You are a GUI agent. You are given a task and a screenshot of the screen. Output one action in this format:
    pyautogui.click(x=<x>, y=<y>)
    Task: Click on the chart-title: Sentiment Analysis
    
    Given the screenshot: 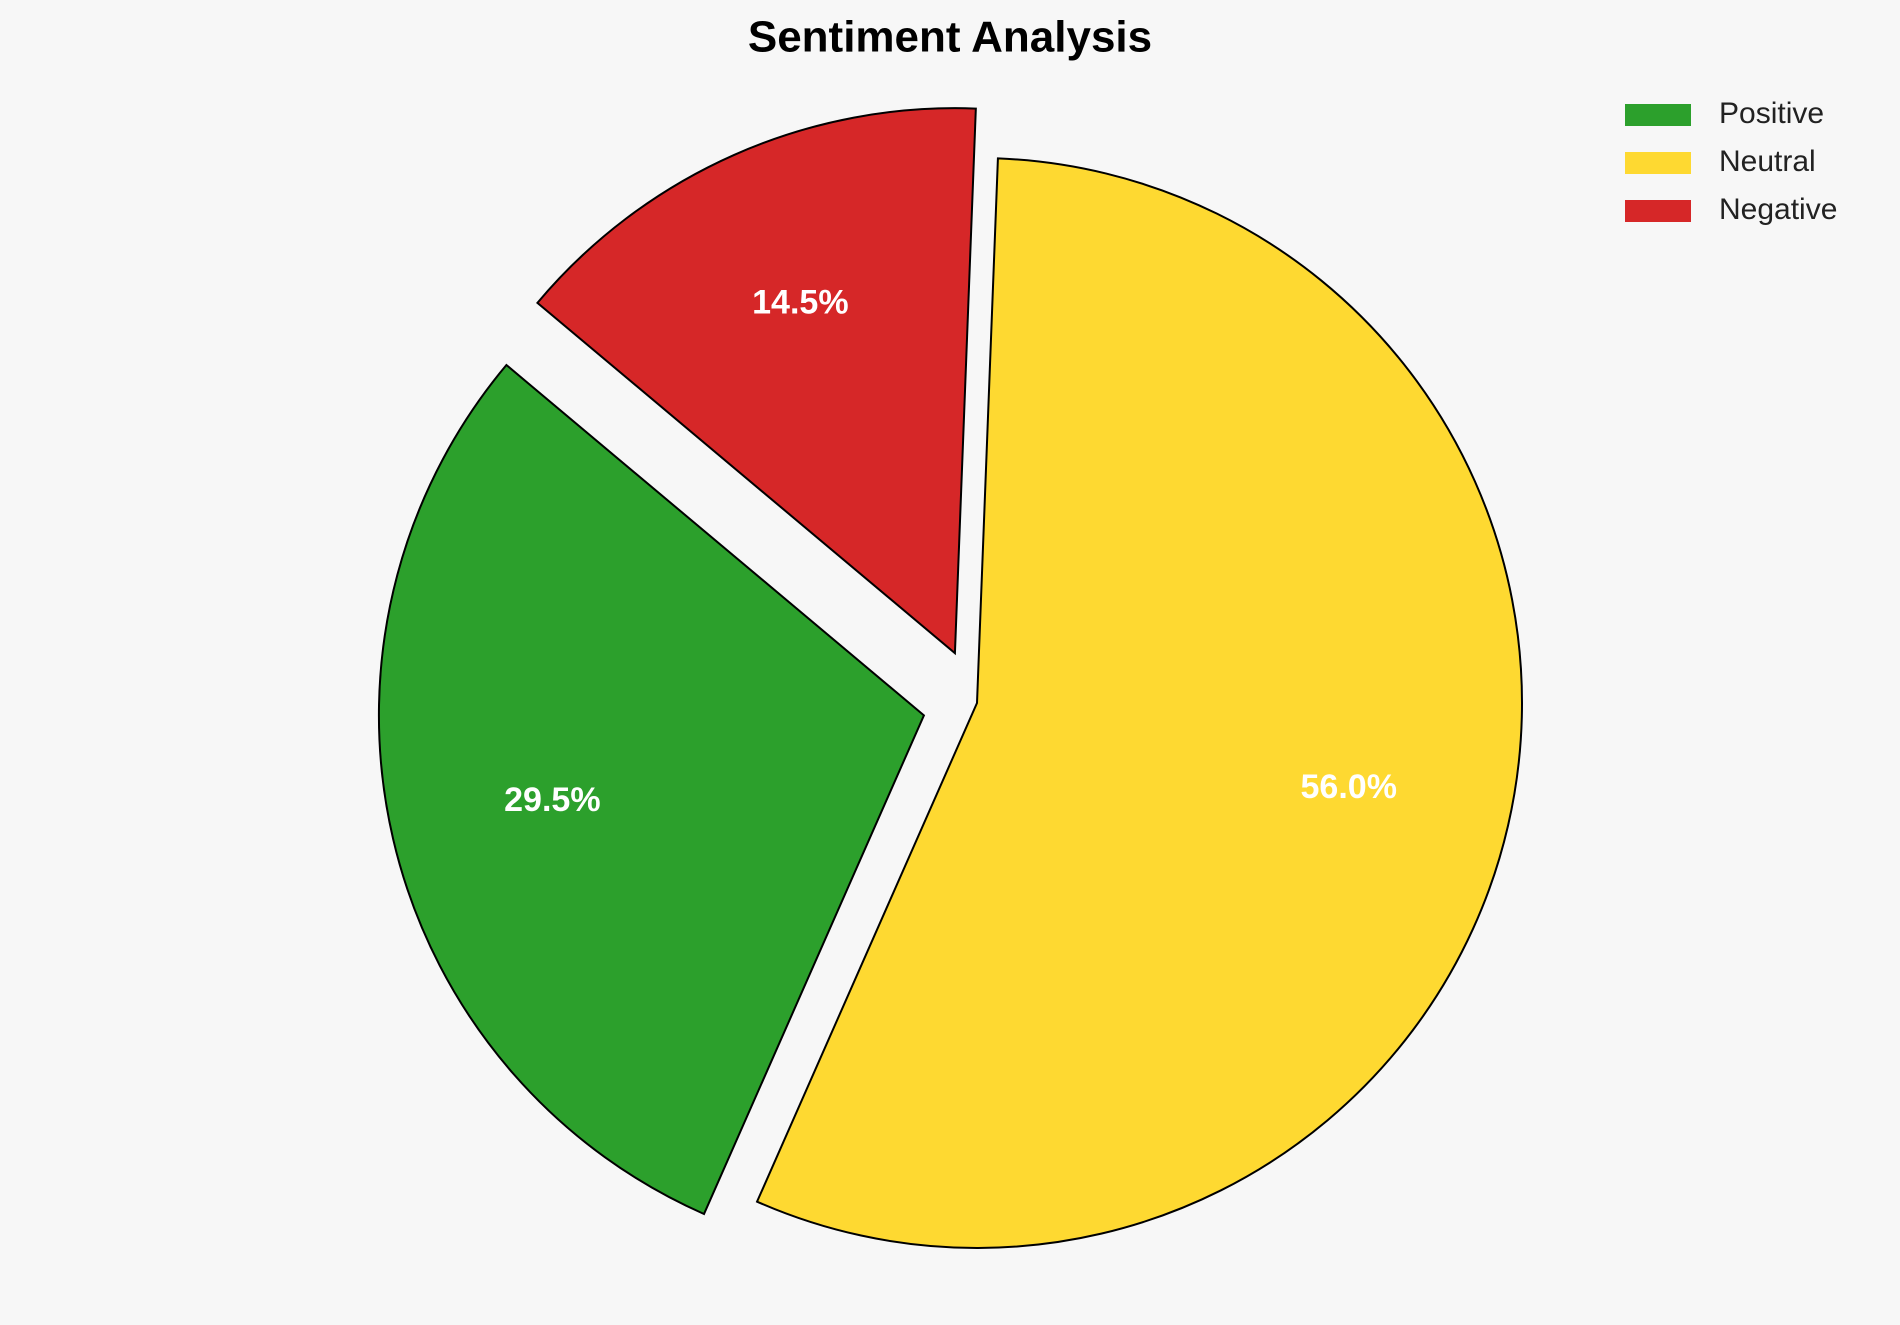 What is the action you would take?
    pyautogui.click(x=950, y=37)
    